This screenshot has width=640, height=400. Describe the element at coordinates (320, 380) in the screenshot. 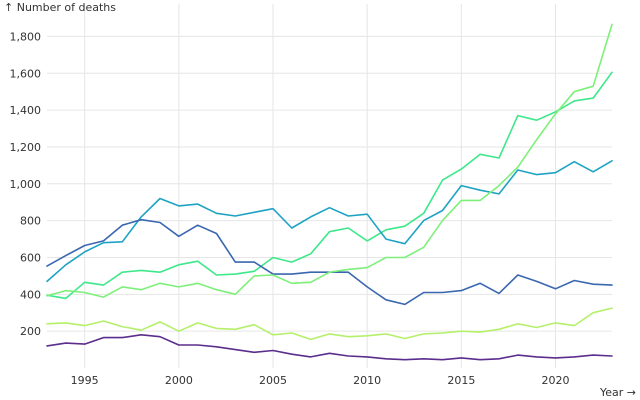

I see `x-tick-labels: 1995 2000 2005 2010 2015 2020` at that location.